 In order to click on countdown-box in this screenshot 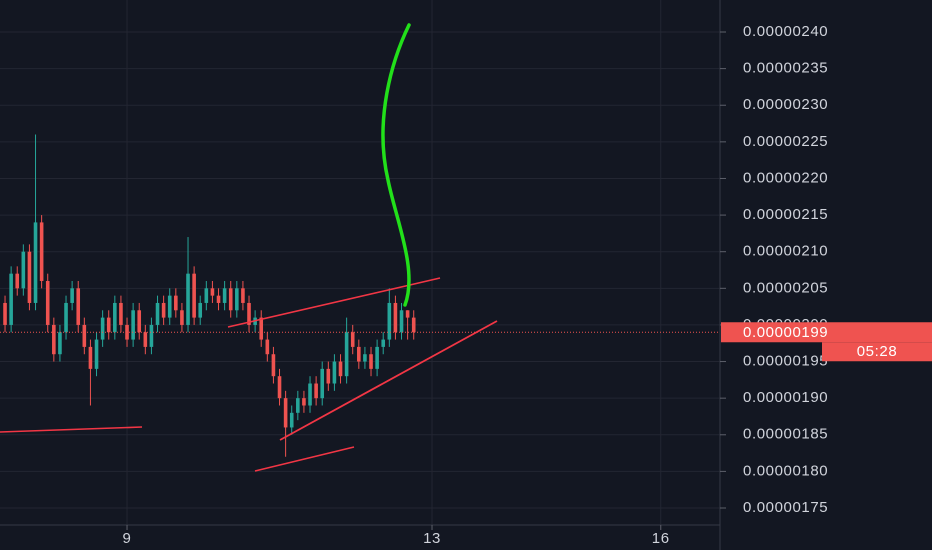, I will do `click(877, 352)`.